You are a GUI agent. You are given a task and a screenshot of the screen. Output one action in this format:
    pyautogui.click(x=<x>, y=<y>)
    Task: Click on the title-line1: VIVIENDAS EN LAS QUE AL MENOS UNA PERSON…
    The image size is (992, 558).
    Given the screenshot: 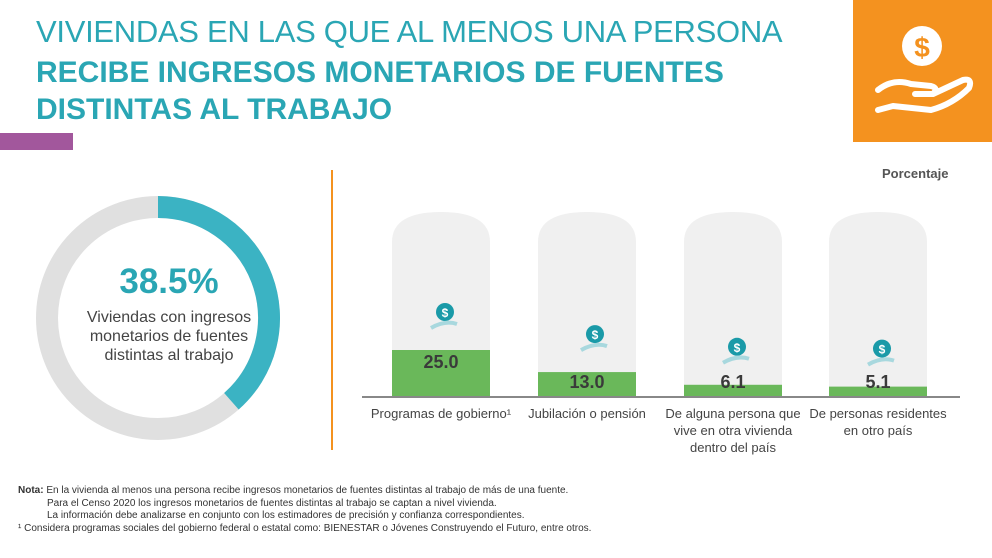 What is the action you would take?
    pyautogui.click(x=409, y=31)
    